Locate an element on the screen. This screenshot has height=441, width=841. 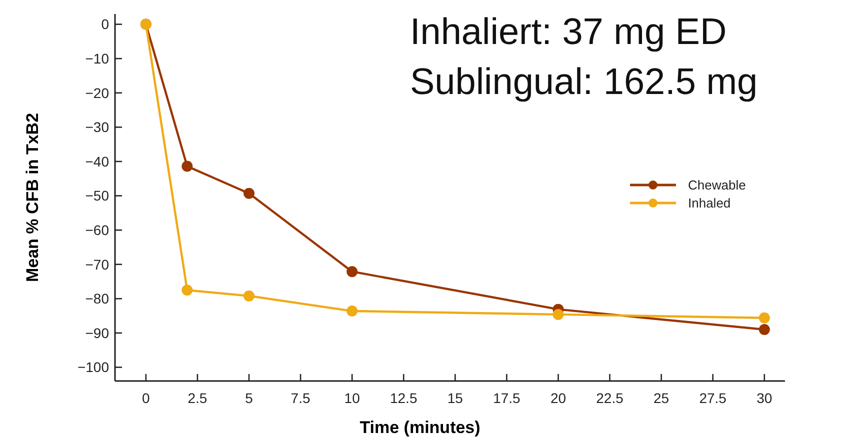
x-tick-label: 17.5 is located at coordinates (507, 398).